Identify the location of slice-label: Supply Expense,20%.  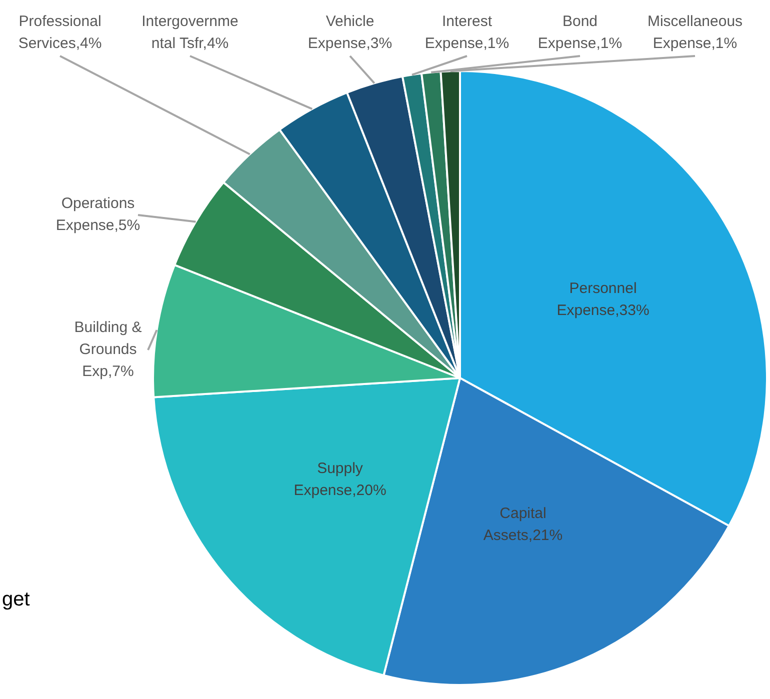
(340, 480).